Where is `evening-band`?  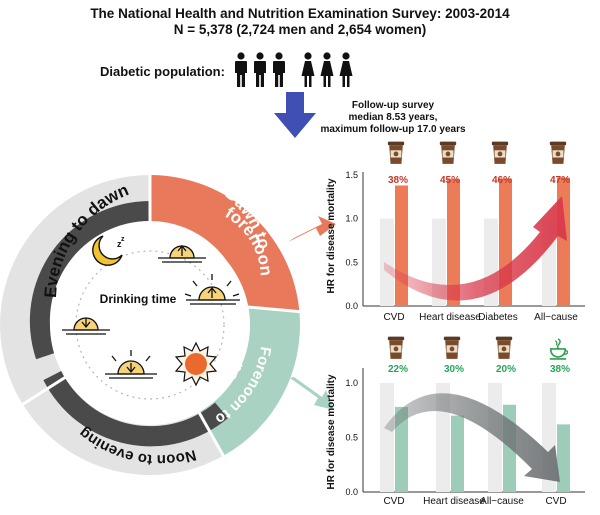 evening-band is located at coordinates (89, 280).